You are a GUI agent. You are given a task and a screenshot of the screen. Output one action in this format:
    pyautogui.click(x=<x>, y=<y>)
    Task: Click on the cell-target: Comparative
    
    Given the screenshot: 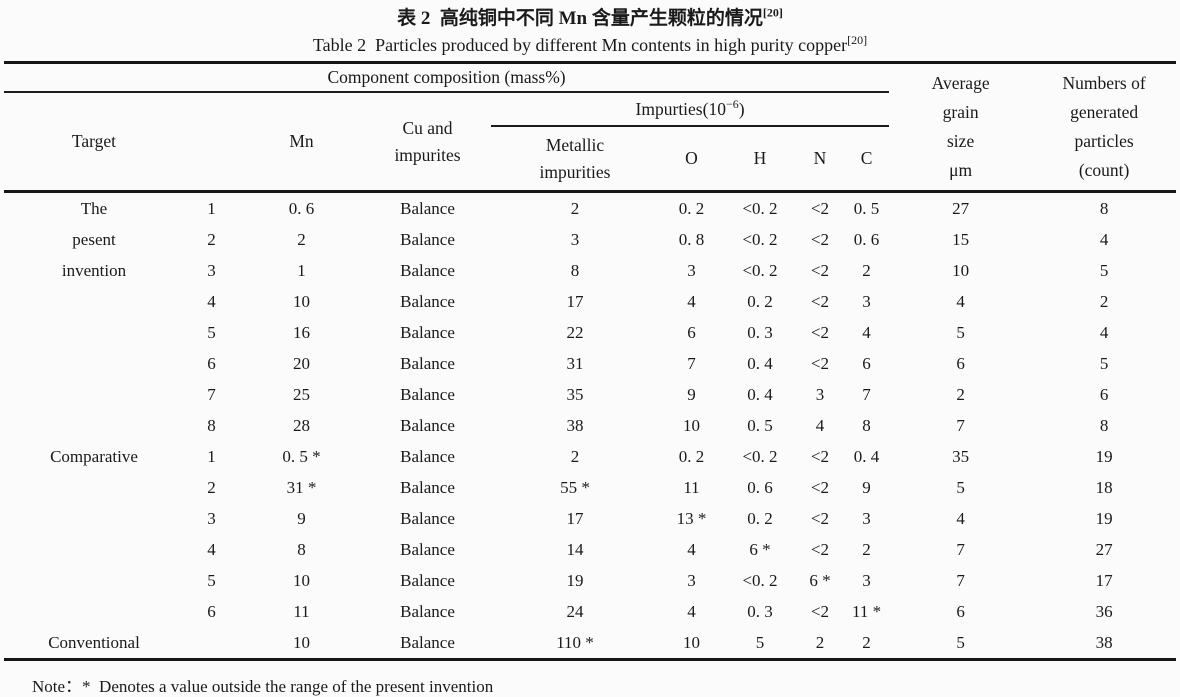 What is the action you would take?
    pyautogui.click(x=94, y=456)
    